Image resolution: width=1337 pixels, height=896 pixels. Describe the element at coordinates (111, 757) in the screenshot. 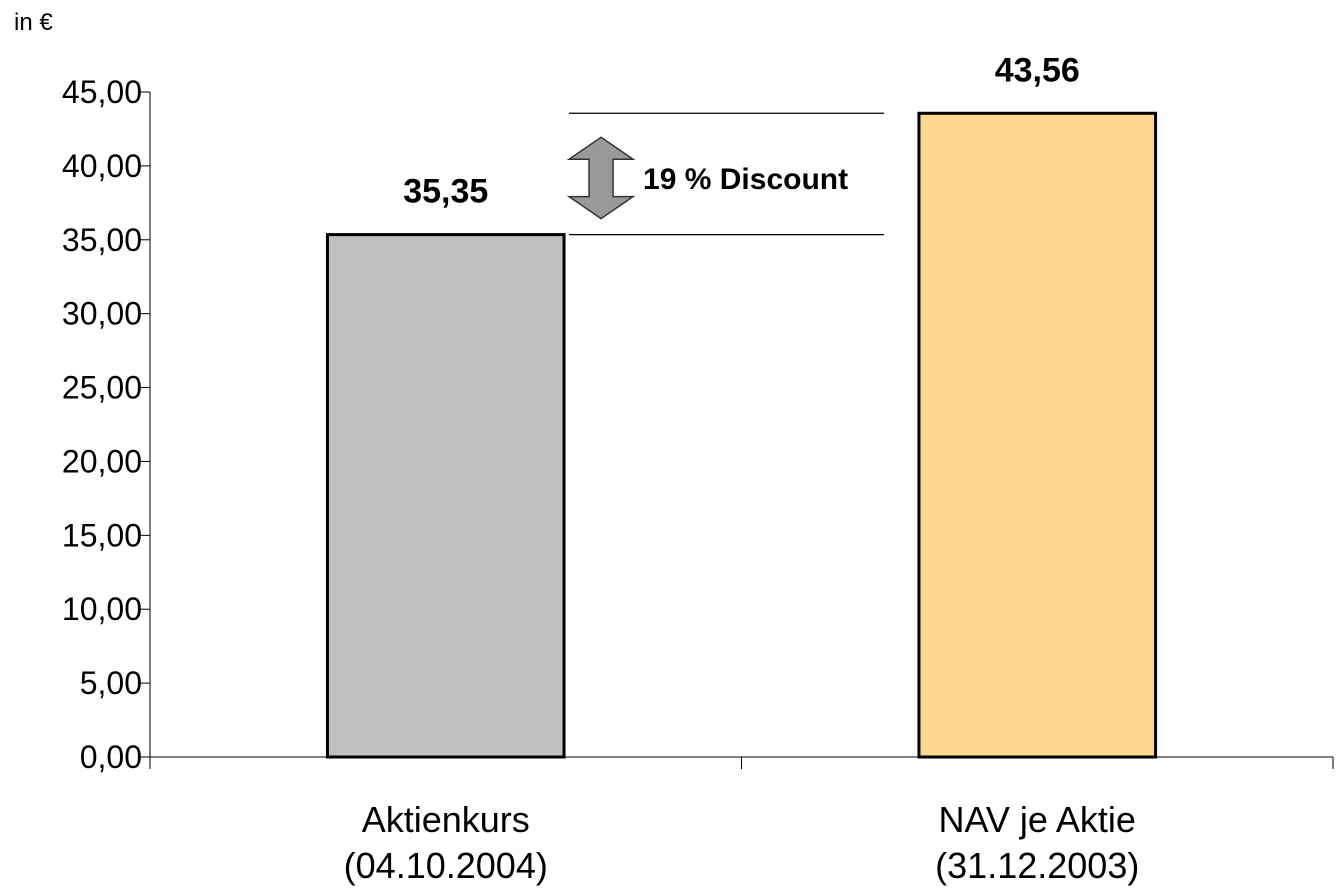

I see `y-tick-label: 0,00` at that location.